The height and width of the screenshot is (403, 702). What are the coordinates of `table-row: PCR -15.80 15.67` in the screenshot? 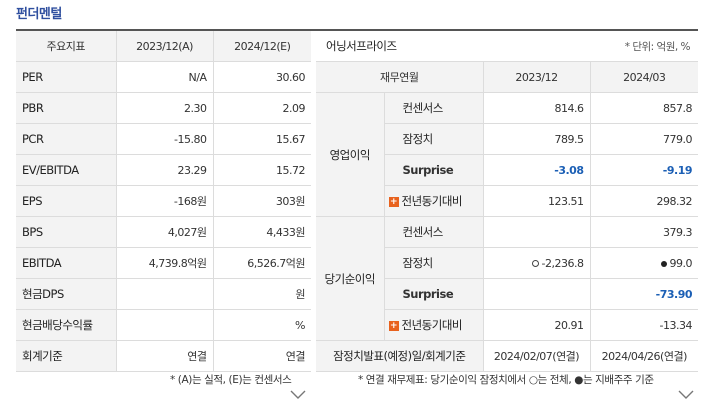 It's located at (163, 139).